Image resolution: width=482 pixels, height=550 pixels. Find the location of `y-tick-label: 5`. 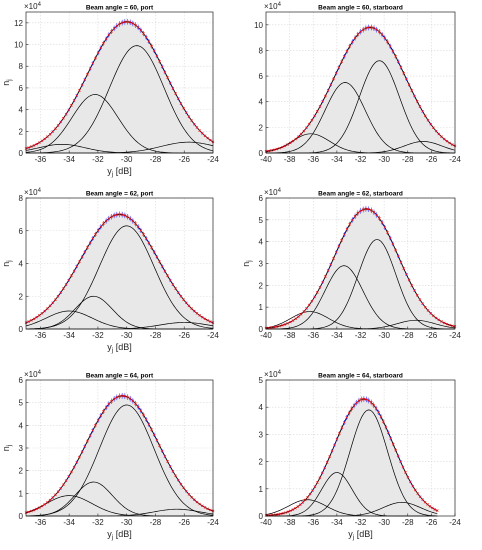

y-tick-label: 5 is located at coordinates (261, 380).